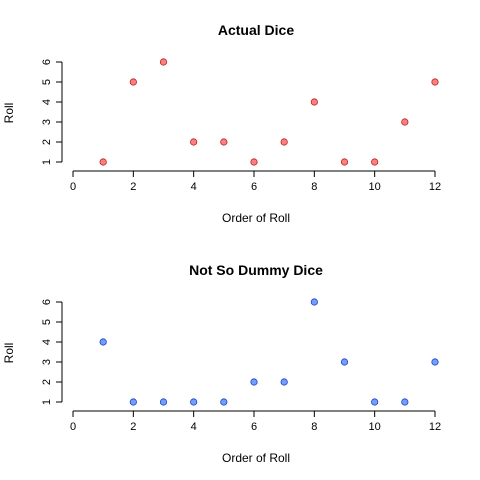 The width and height of the screenshot is (480, 480). I want to click on chart-title: Actual Dice, so click(256, 30).